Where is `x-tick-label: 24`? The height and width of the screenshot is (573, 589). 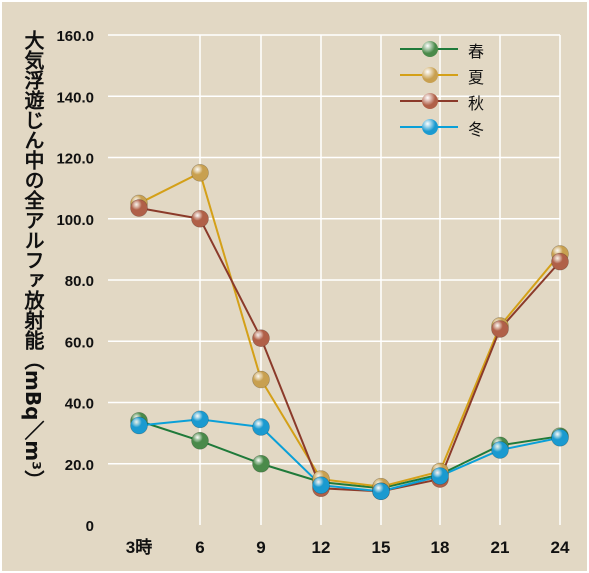
x-tick-label: 24 is located at coordinates (560, 547).